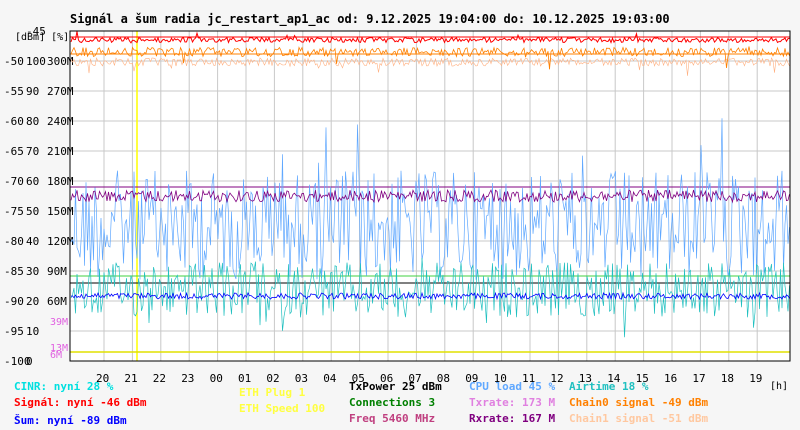 This screenshot has width=800, height=430. I want to click on legend-eth-plug: ETH Plug 1, so click(272, 392).